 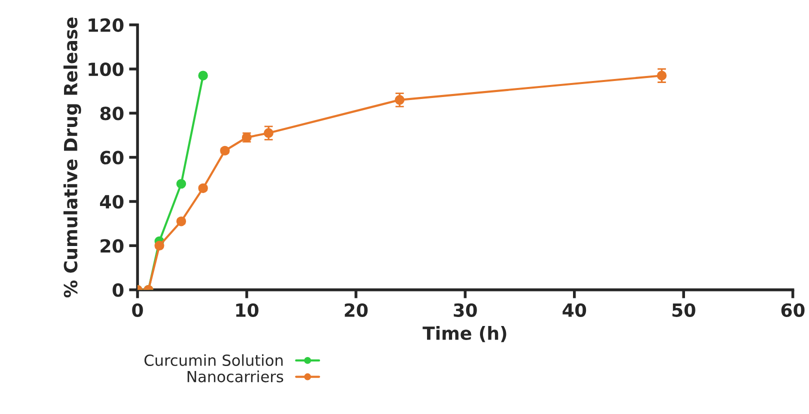 I want to click on y-tick-label: 60, so click(x=112, y=157).